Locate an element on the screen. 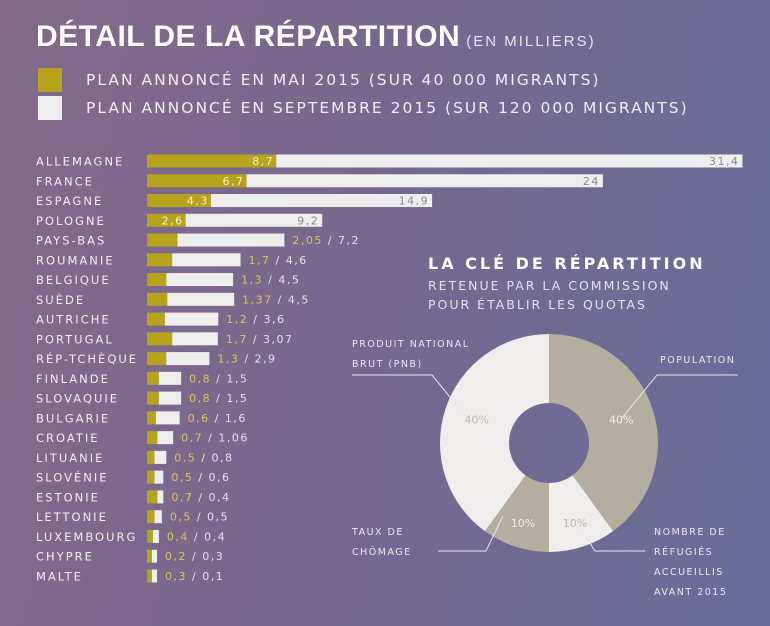  data-label-may: 0,3 is located at coordinates (176, 576).